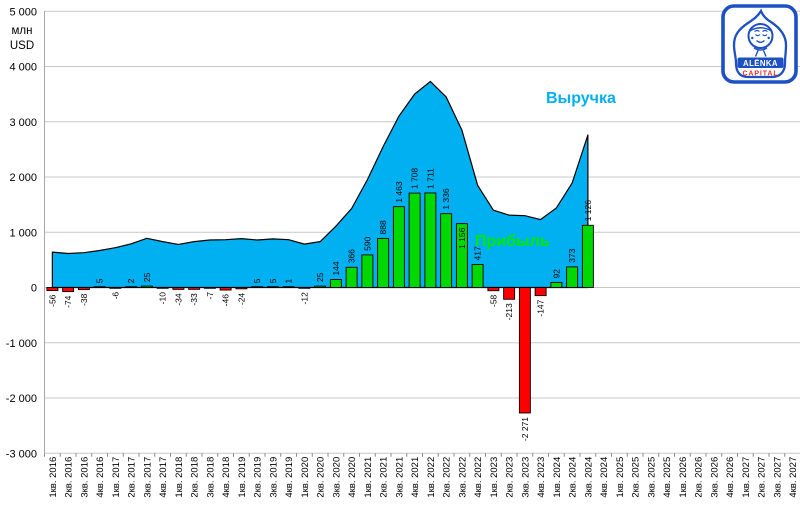 Image resolution: width=800 pixels, height=519 pixels. Describe the element at coordinates (226, 477) in the screenshot. I see `x-tick-label: 4кв. 2018` at that location.